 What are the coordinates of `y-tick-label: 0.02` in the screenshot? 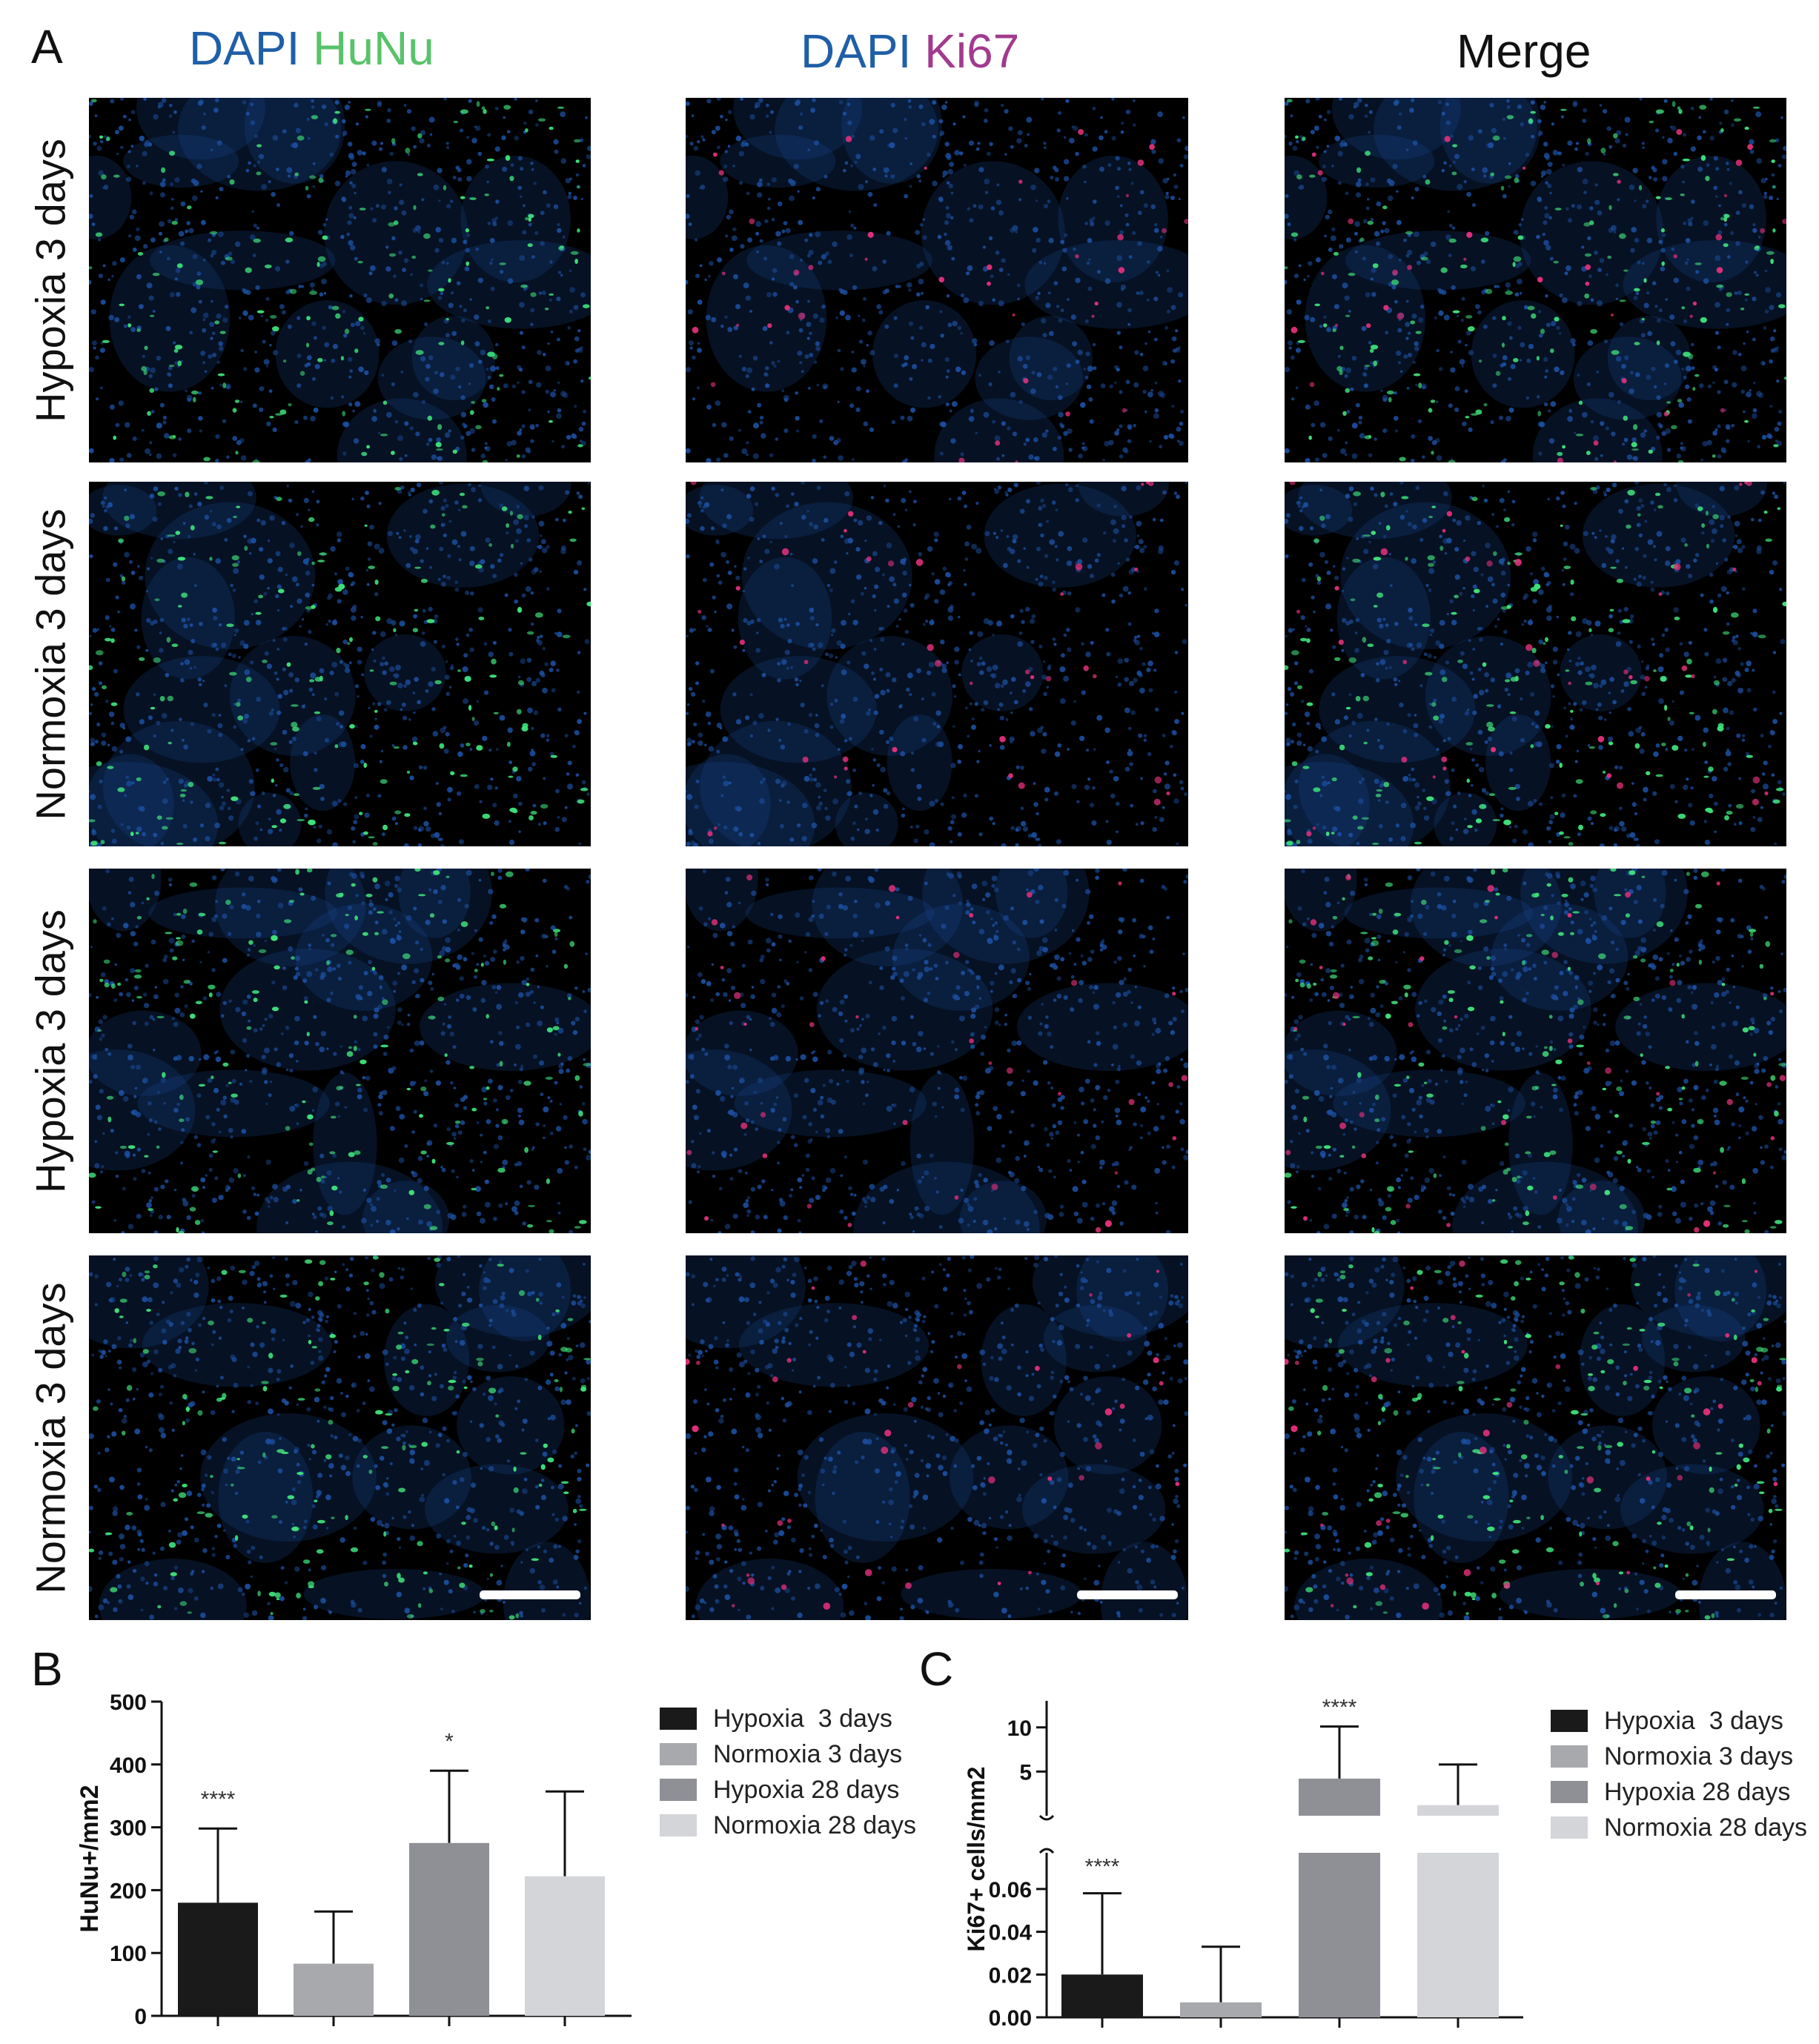 It's located at (1011, 1976).